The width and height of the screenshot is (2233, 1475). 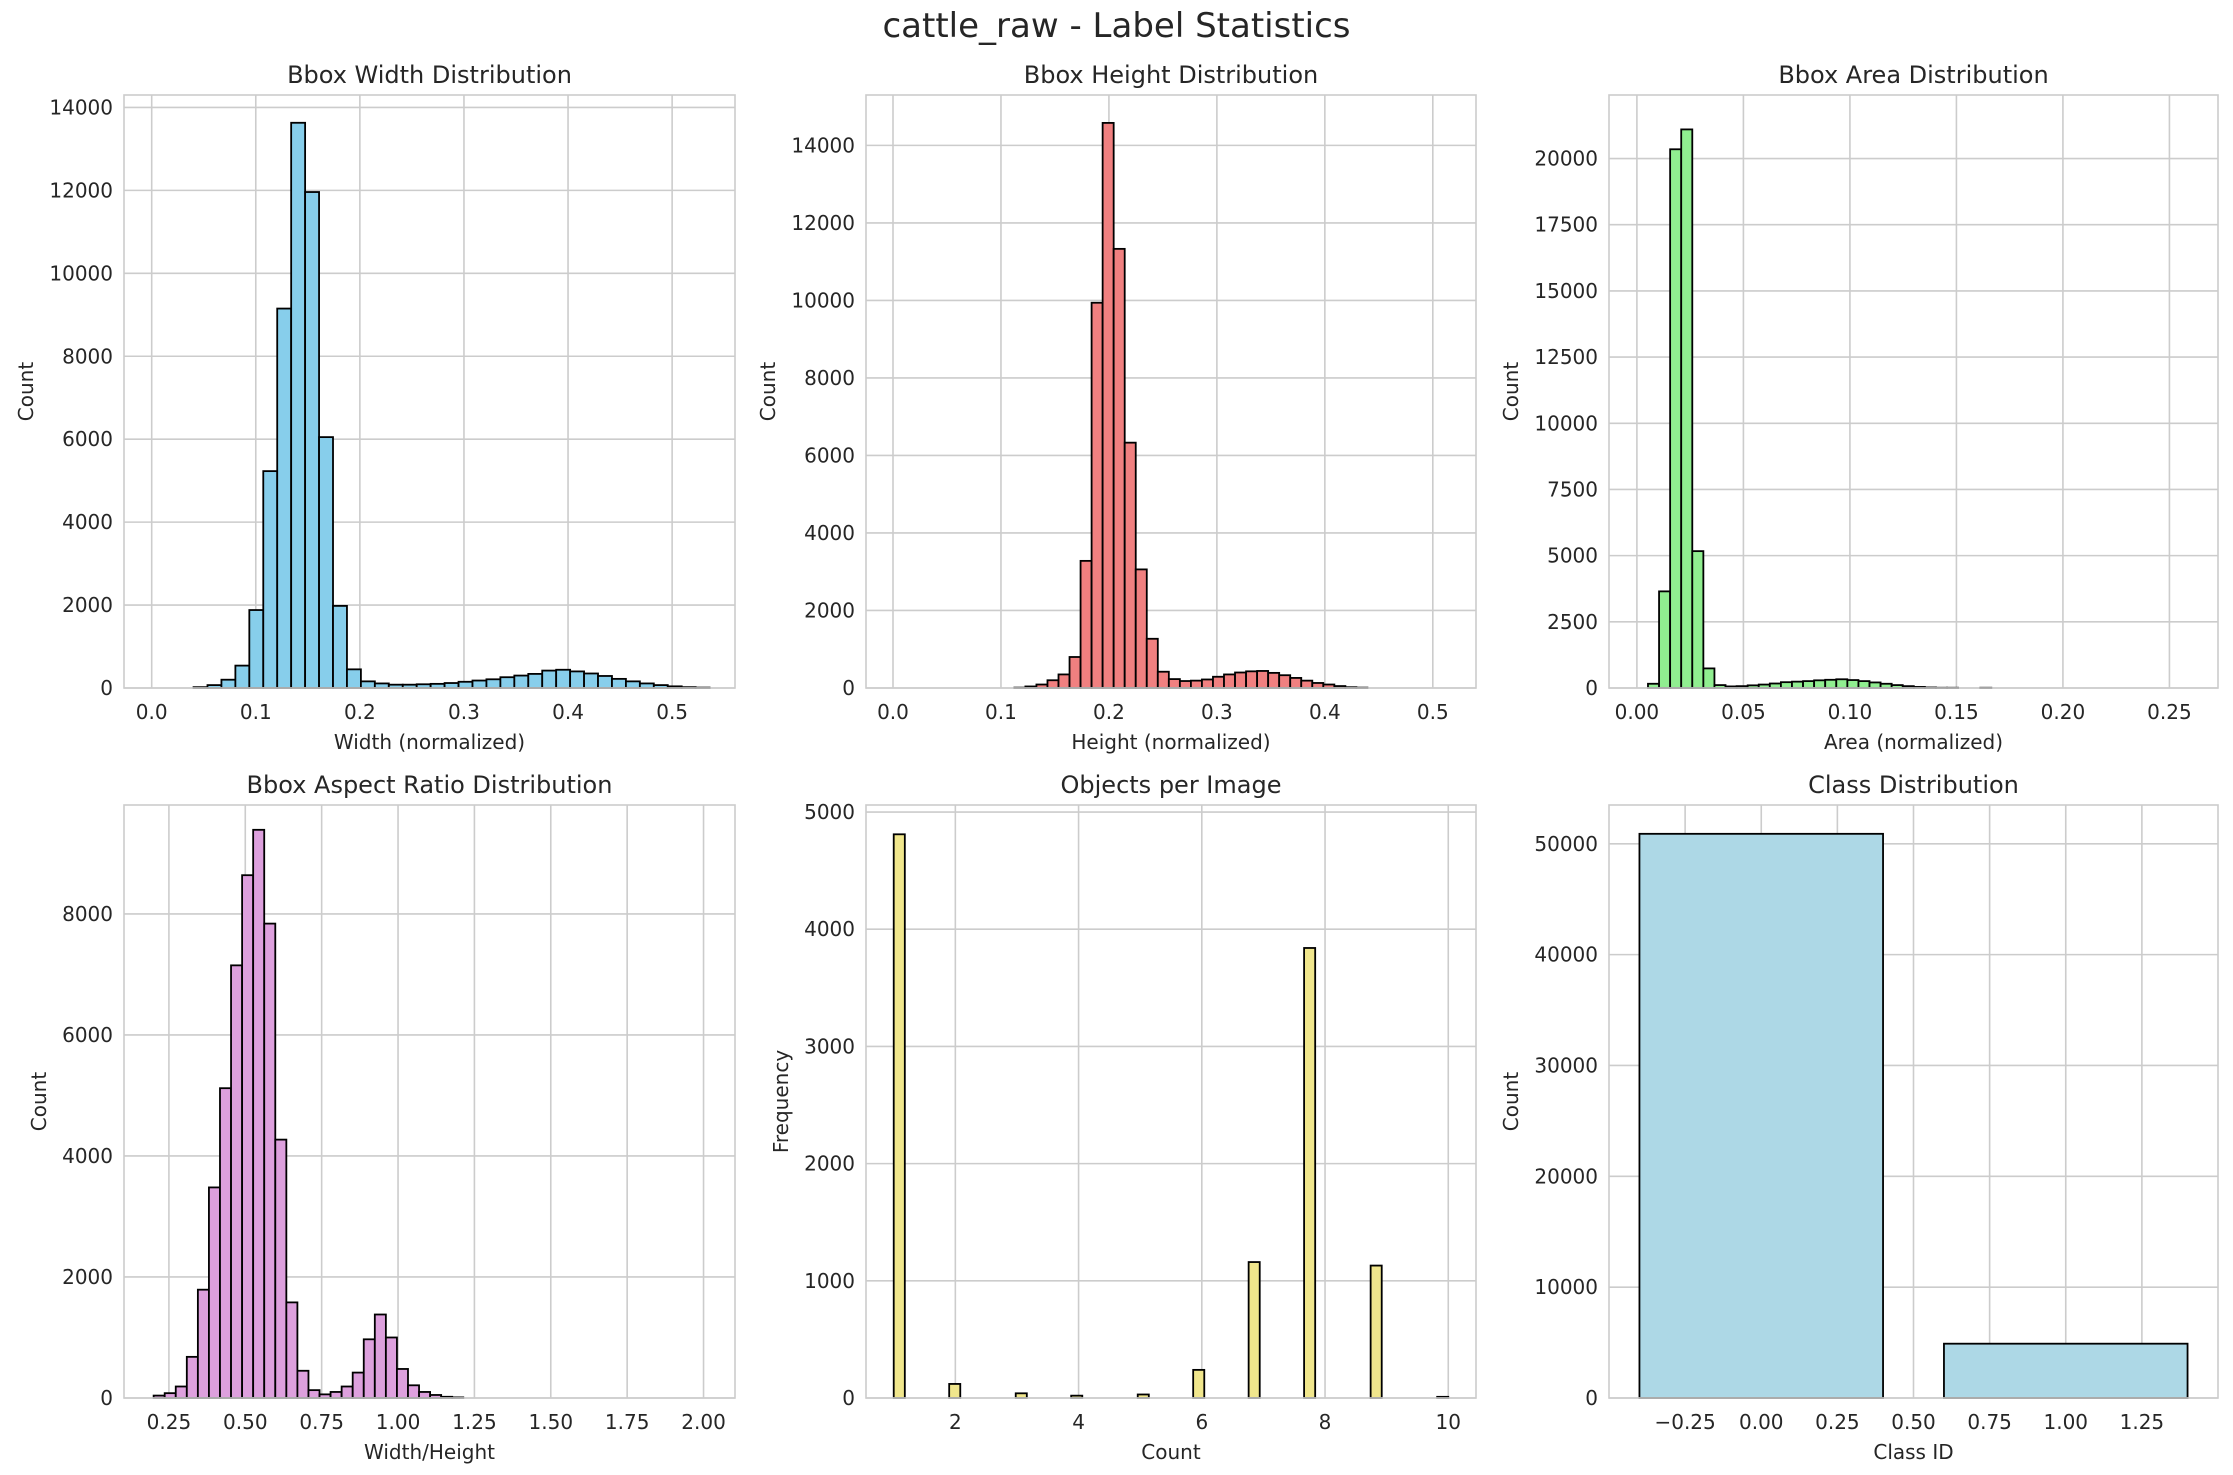 I want to click on x-axis-label: Width/Height, so click(x=429, y=1452).